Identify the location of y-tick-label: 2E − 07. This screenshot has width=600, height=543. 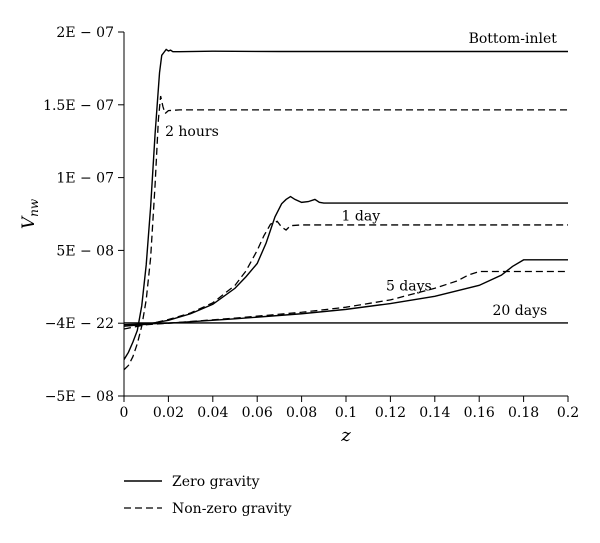
(85, 33).